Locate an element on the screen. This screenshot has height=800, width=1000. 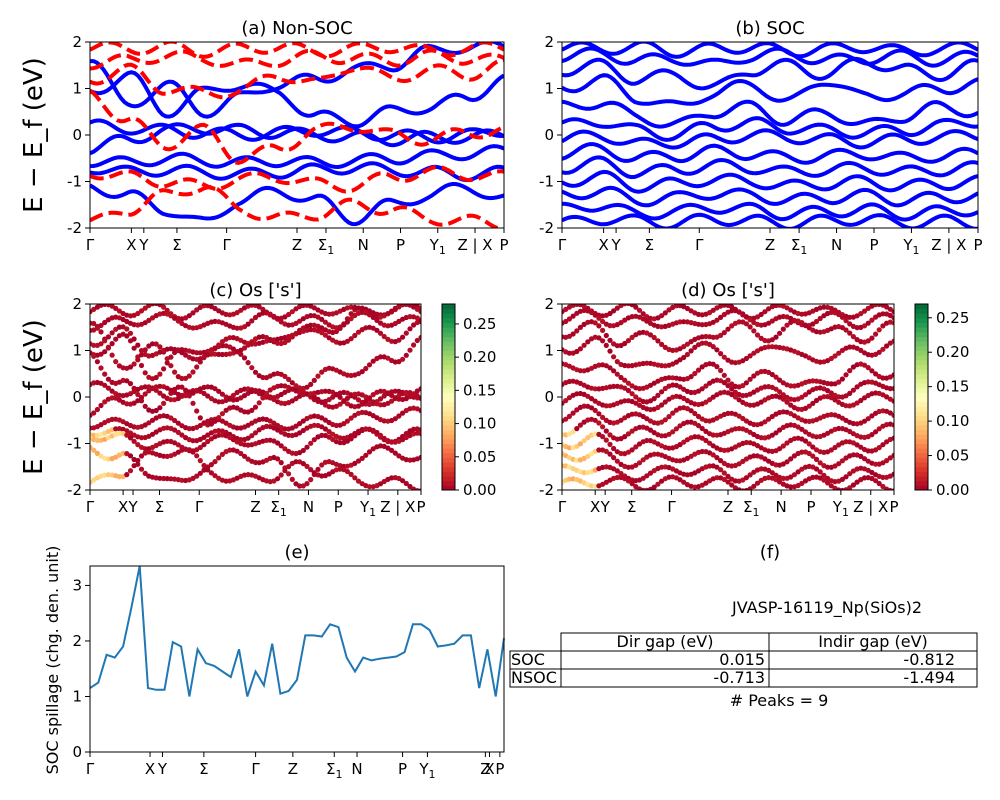
colorbar-tick-label: 0.15 is located at coordinates (952, 387).